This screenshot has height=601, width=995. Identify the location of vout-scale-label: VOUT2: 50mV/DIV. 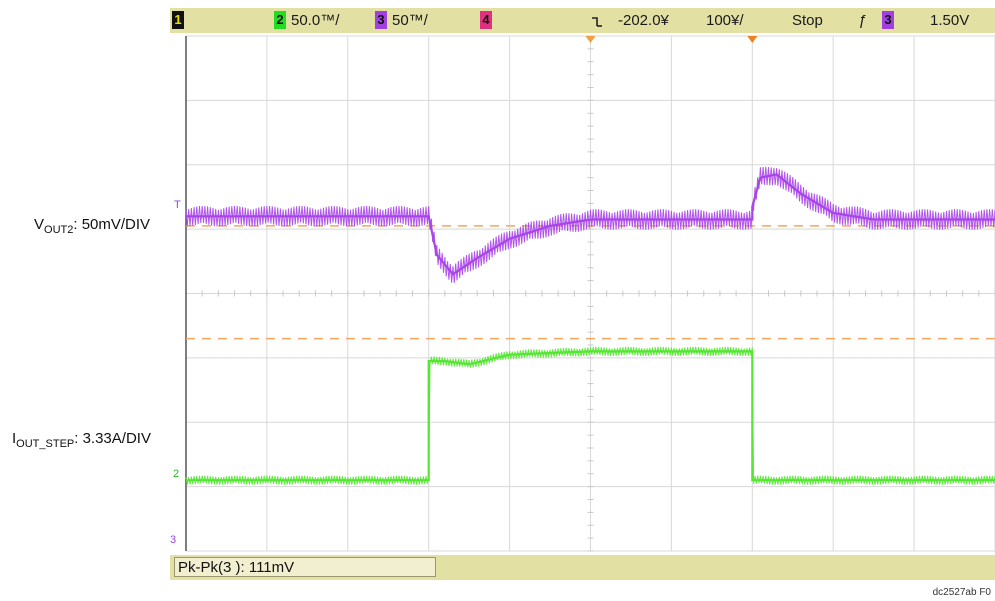
(92, 226).